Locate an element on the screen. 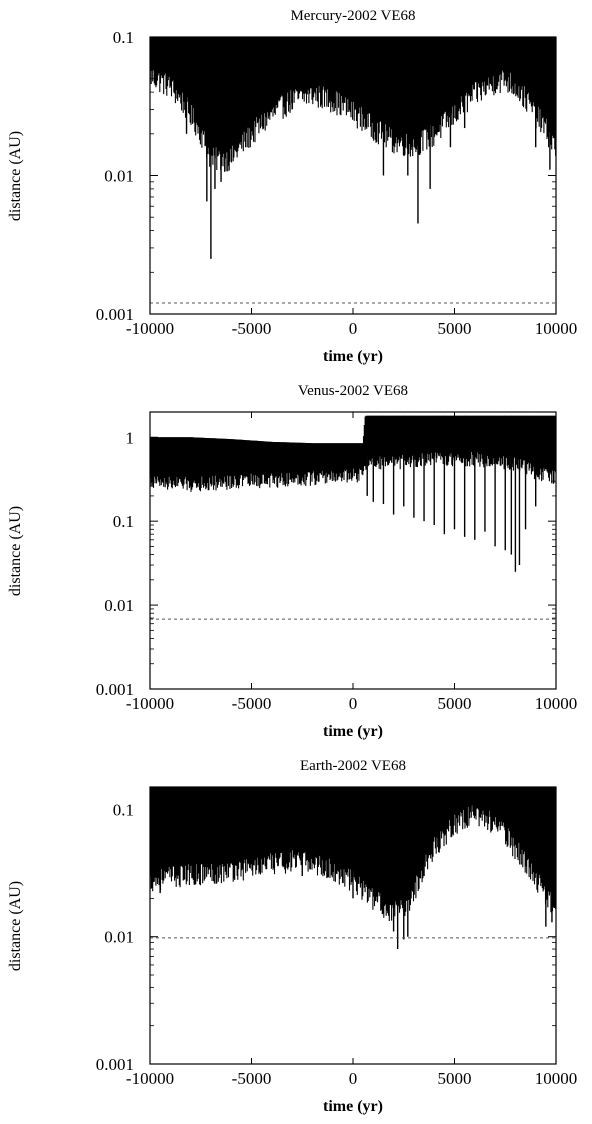 The image size is (592, 1124). chart-title: Venus-2002 VE68 is located at coordinates (353, 391).